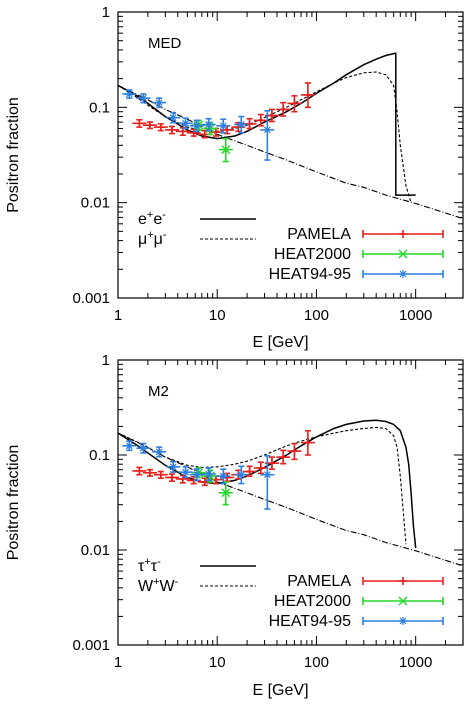  What do you see at coordinates (158, 391) in the screenshot?
I see `panel-label: M2` at bounding box center [158, 391].